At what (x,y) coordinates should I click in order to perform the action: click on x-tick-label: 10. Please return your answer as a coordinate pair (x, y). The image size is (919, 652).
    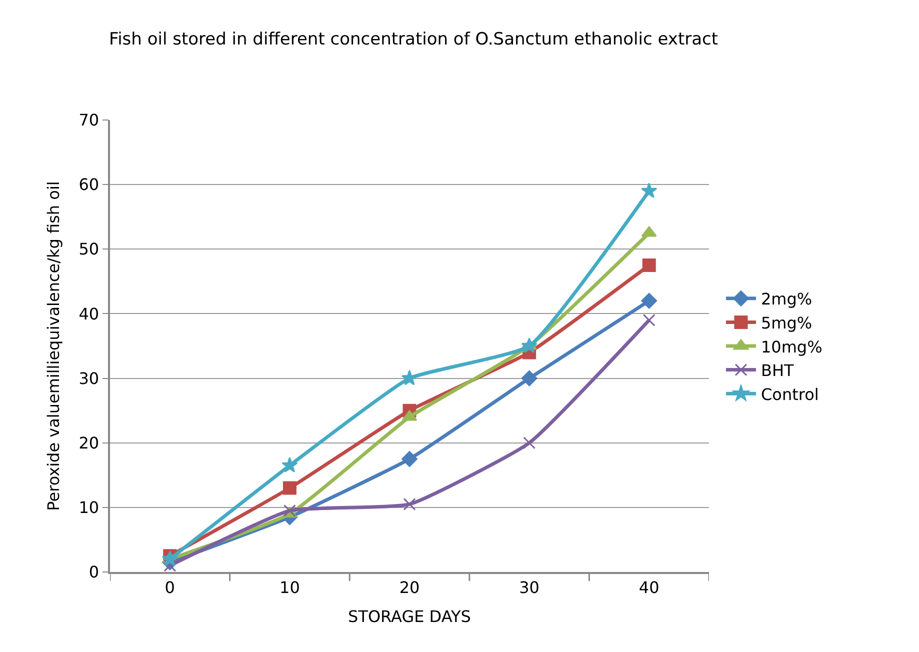
    Looking at the image, I should click on (290, 587).